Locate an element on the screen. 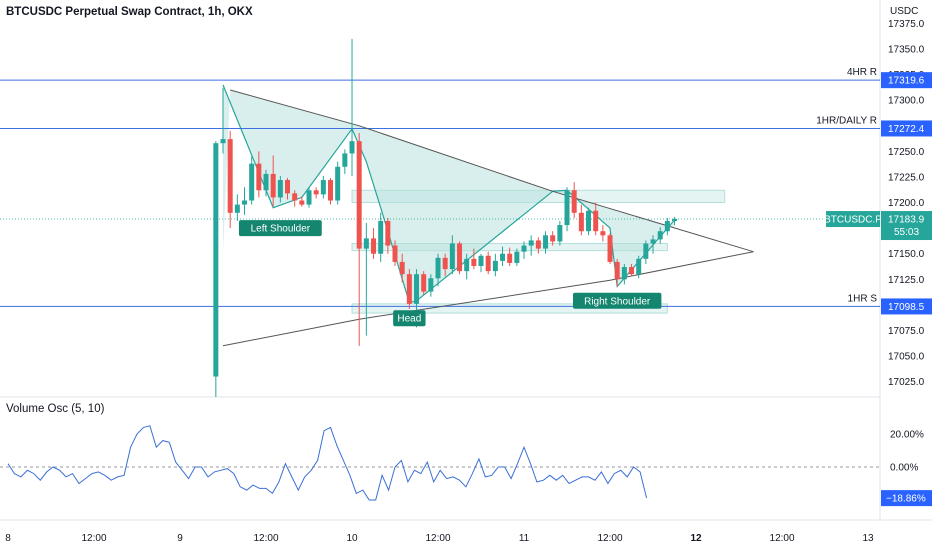  symbol-tag-text: BTCUSDC.P is located at coordinates (853, 220).